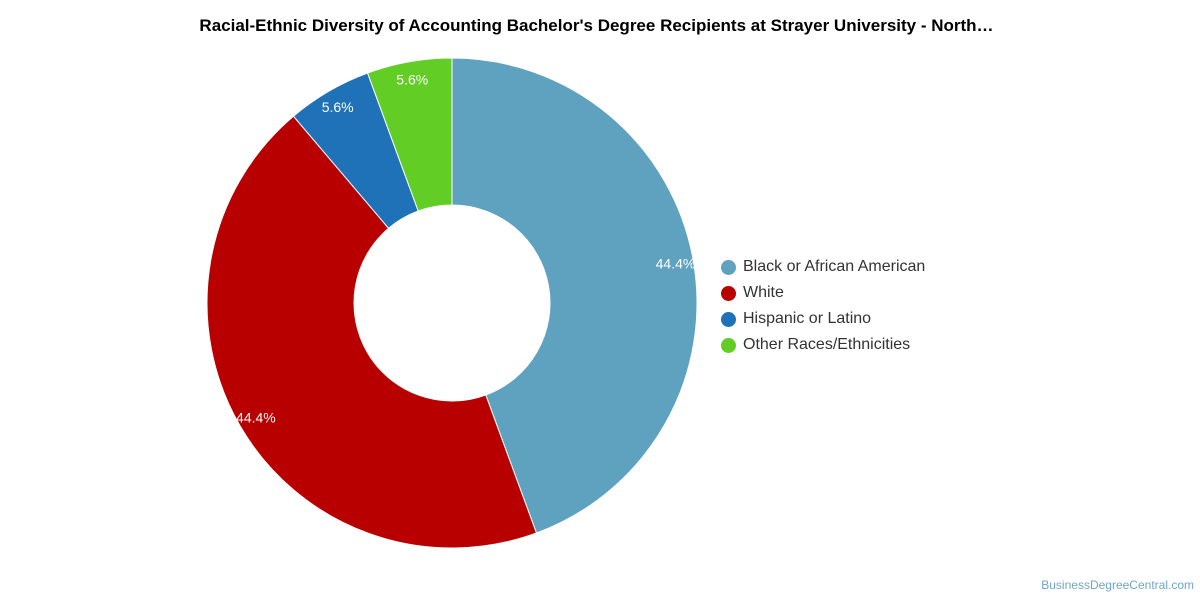 The width and height of the screenshot is (1200, 600). I want to click on legend-item: Black or African American, so click(823, 267).